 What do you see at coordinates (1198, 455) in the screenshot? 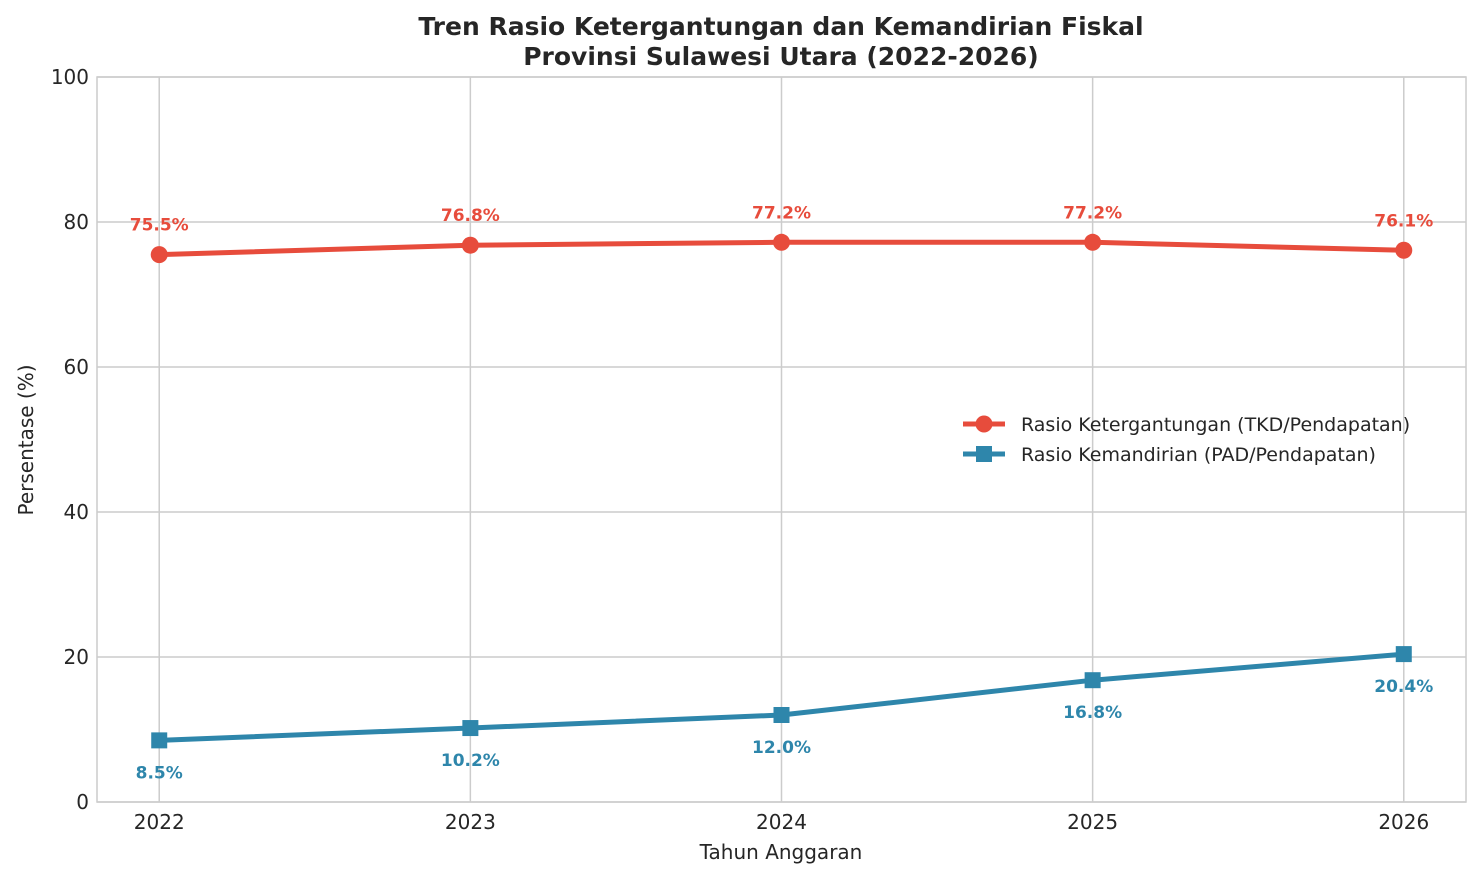
I see `legend-entry-label: Rasio Kemandirian (PAD/Pendapatan)` at bounding box center [1198, 455].